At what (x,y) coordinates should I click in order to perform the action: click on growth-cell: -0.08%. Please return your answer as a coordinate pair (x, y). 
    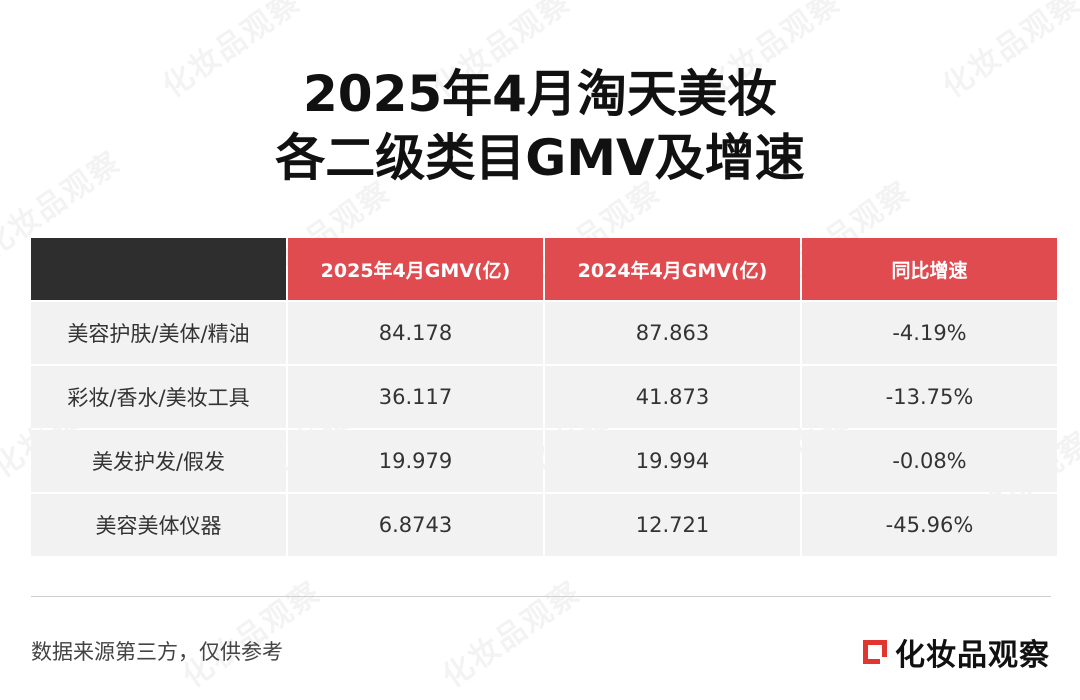
    Looking at the image, I should click on (929, 461).